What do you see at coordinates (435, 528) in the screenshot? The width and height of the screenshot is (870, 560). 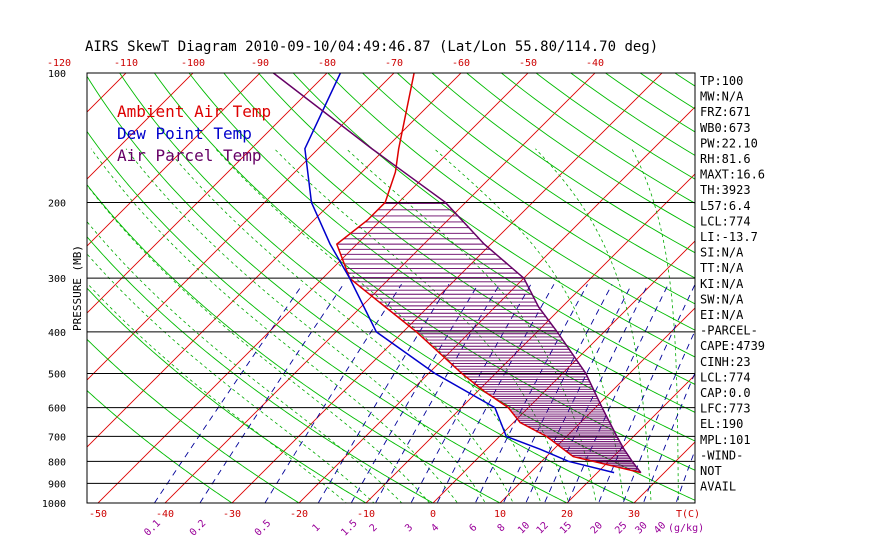 I see `mixing-ratio-label: 4` at bounding box center [435, 528].